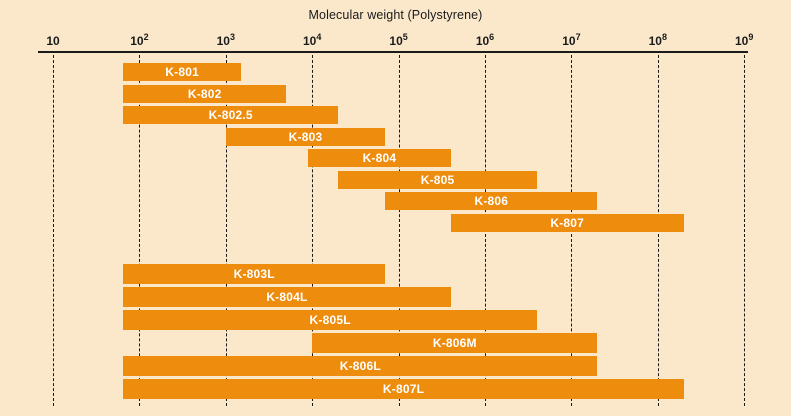 The width and height of the screenshot is (791, 416). I want to click on bar-label-k-805: K-805, so click(437, 179).